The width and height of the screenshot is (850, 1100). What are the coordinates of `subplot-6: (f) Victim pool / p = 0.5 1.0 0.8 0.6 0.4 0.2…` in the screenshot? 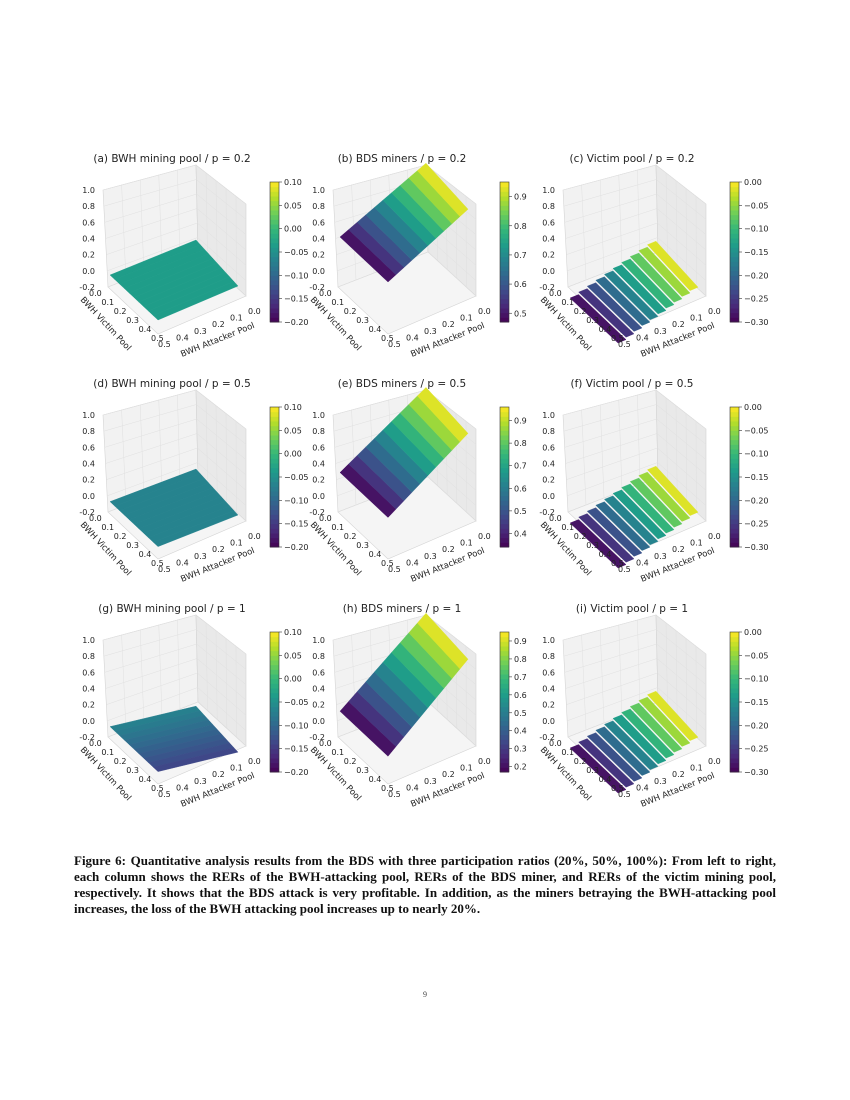 It's located at (653, 481).